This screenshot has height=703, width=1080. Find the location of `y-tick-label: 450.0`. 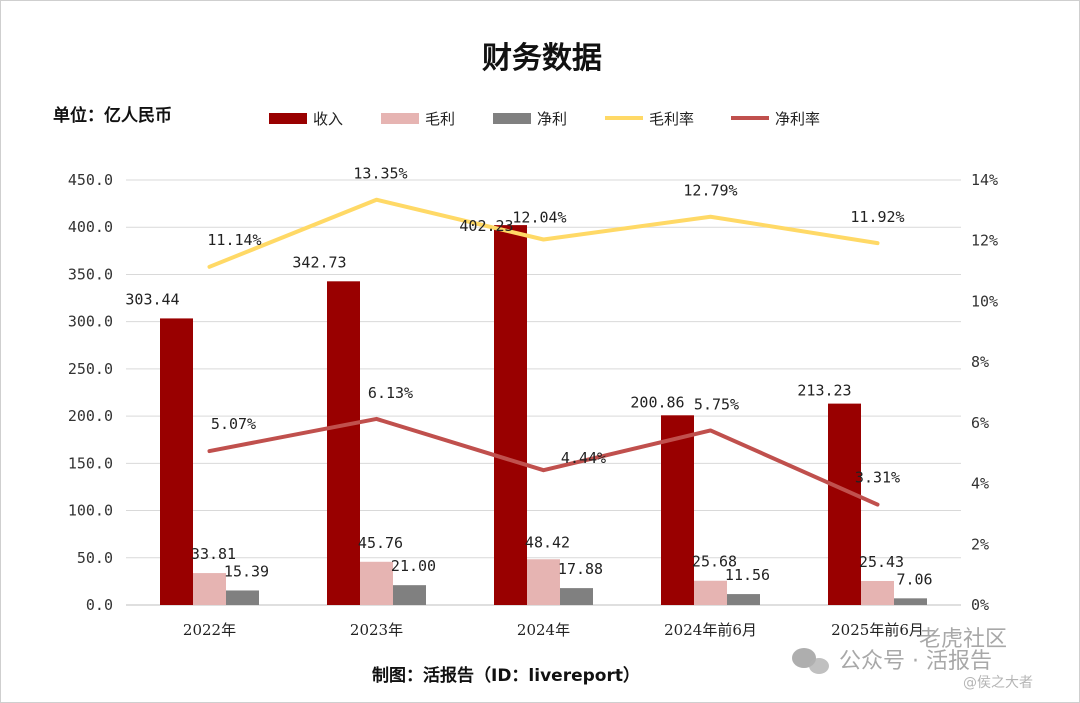

y-tick-label: 450.0 is located at coordinates (90, 180).